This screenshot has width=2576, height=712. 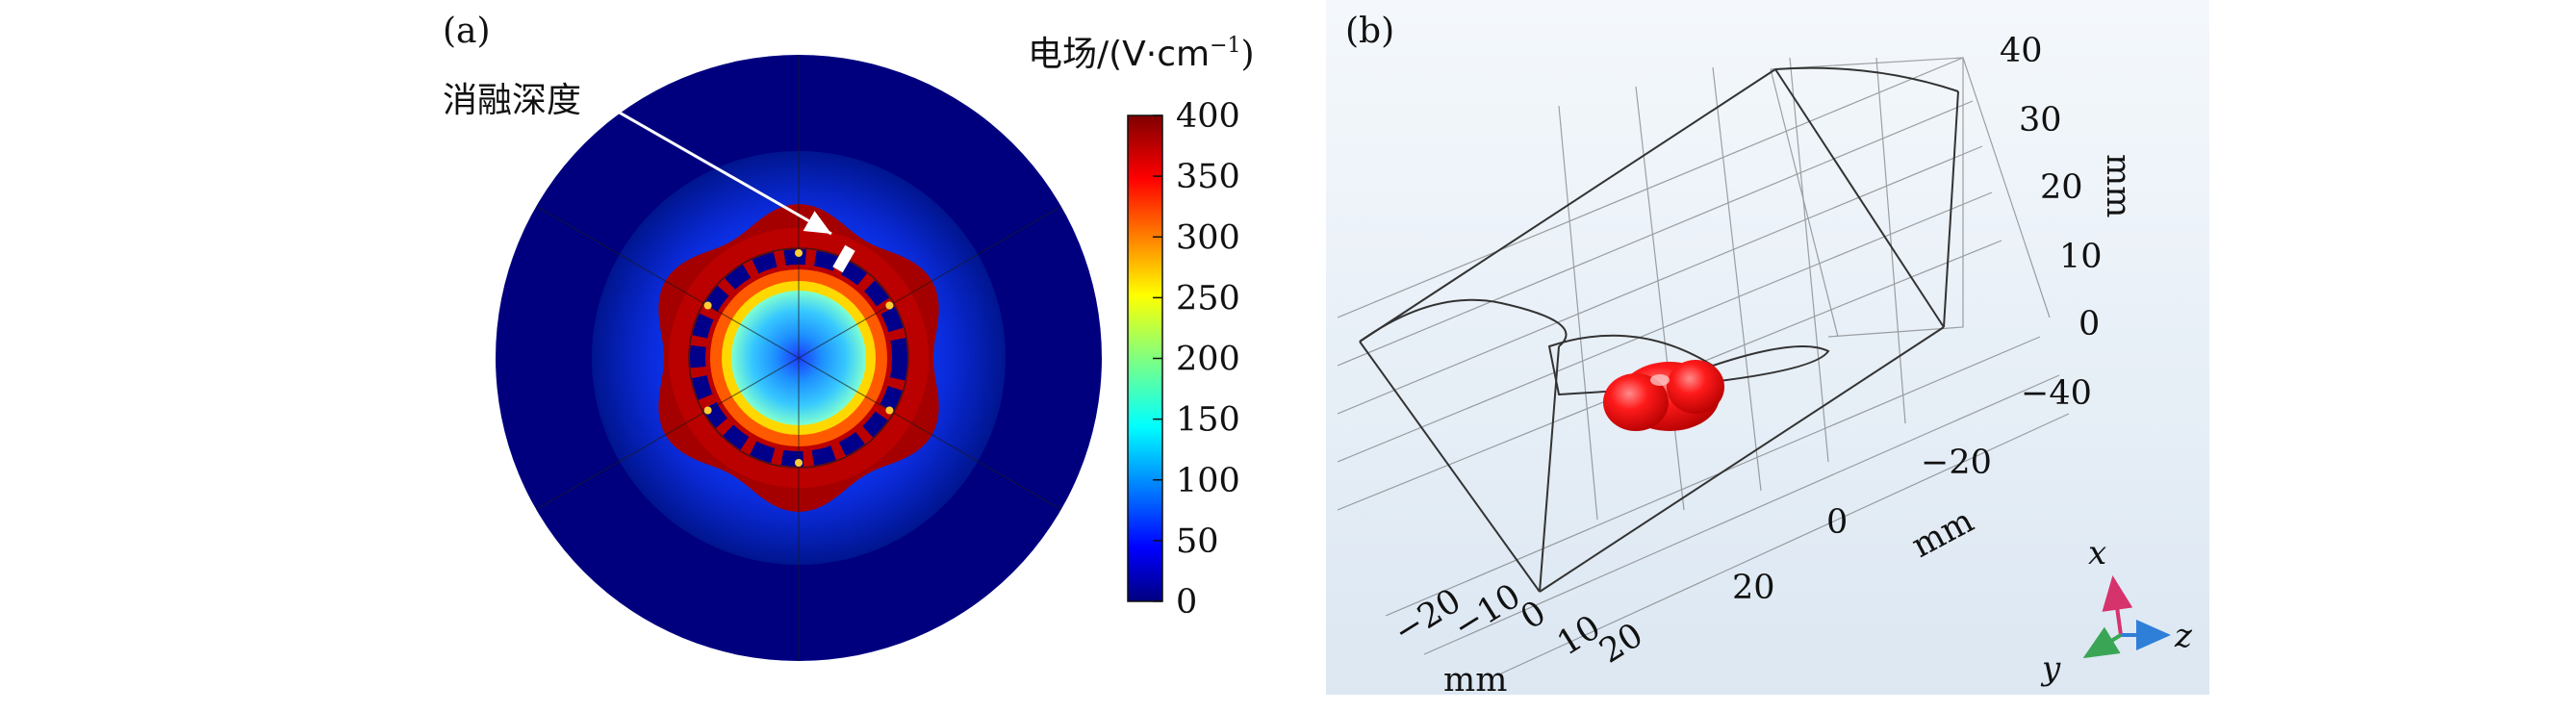 I want to click on vertical-axis-tick-label: 10, so click(x=2081, y=257).